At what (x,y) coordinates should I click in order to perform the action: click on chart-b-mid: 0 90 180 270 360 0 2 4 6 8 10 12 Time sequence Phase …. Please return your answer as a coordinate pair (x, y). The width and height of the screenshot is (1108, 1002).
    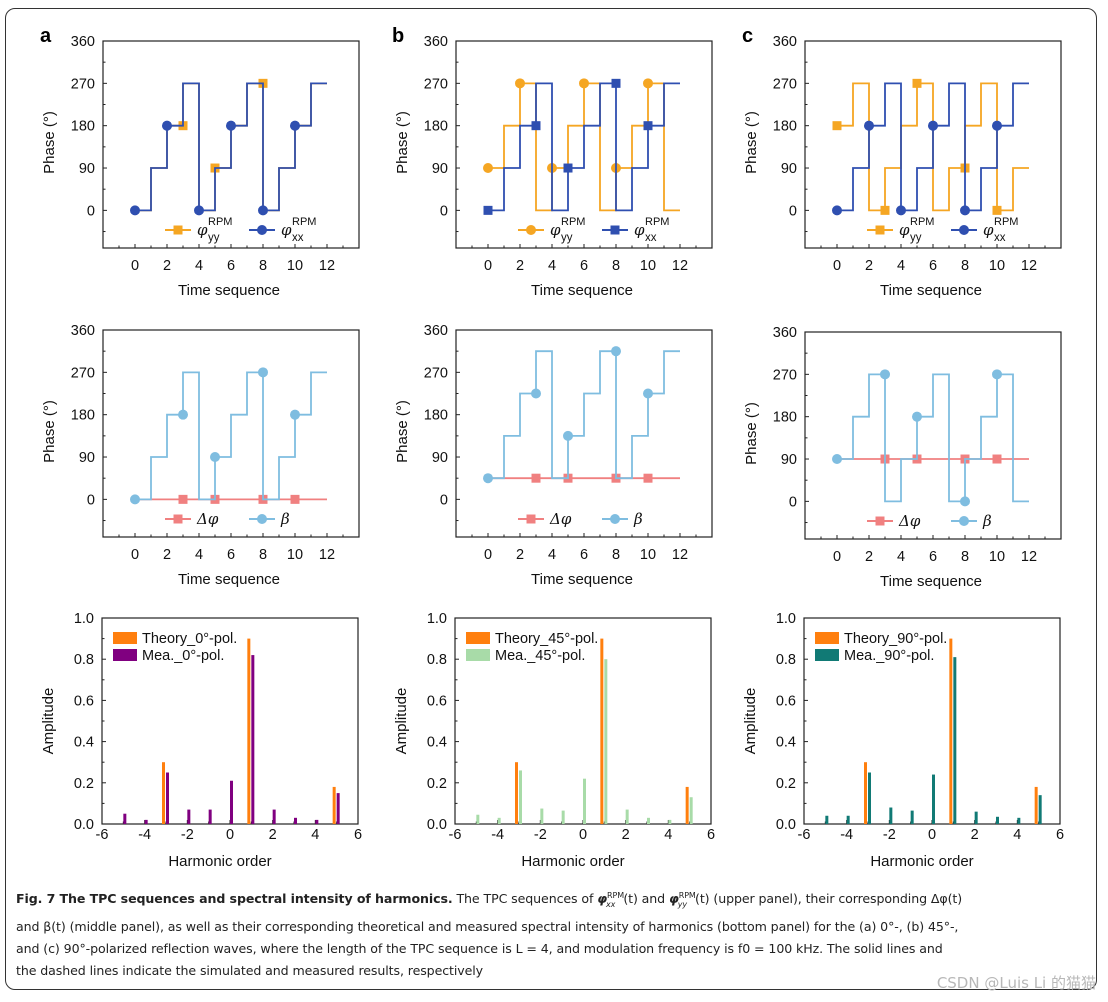
    Looking at the image, I should click on (553, 455).